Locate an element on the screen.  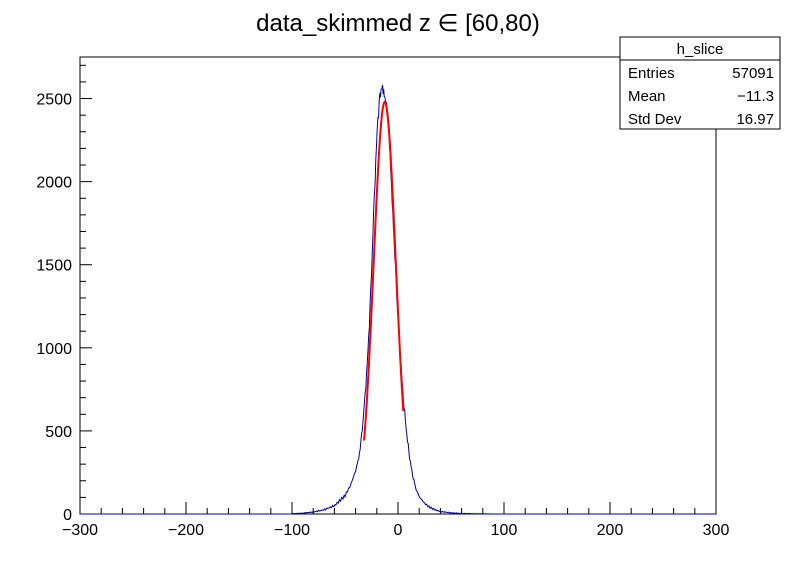
y-tick-label: 2000 is located at coordinates (54, 183).